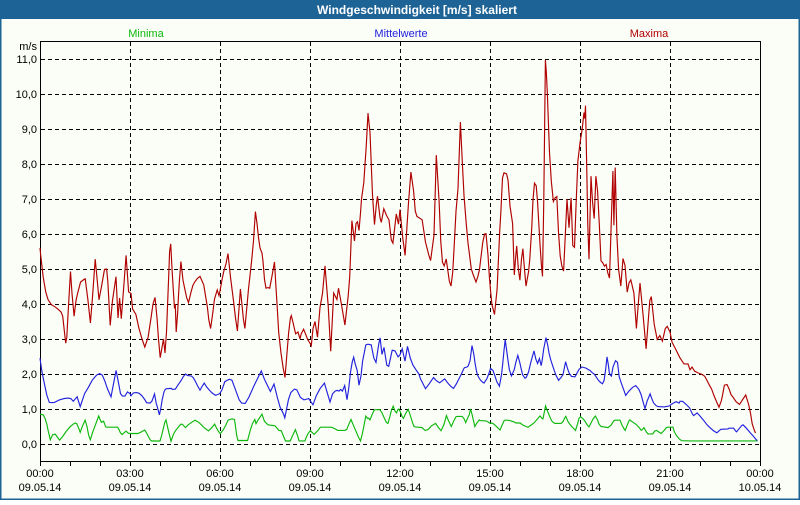 The height and width of the screenshot is (505, 800). Describe the element at coordinates (29, 410) in the screenshot. I see `svg-text: 1,0` at that location.